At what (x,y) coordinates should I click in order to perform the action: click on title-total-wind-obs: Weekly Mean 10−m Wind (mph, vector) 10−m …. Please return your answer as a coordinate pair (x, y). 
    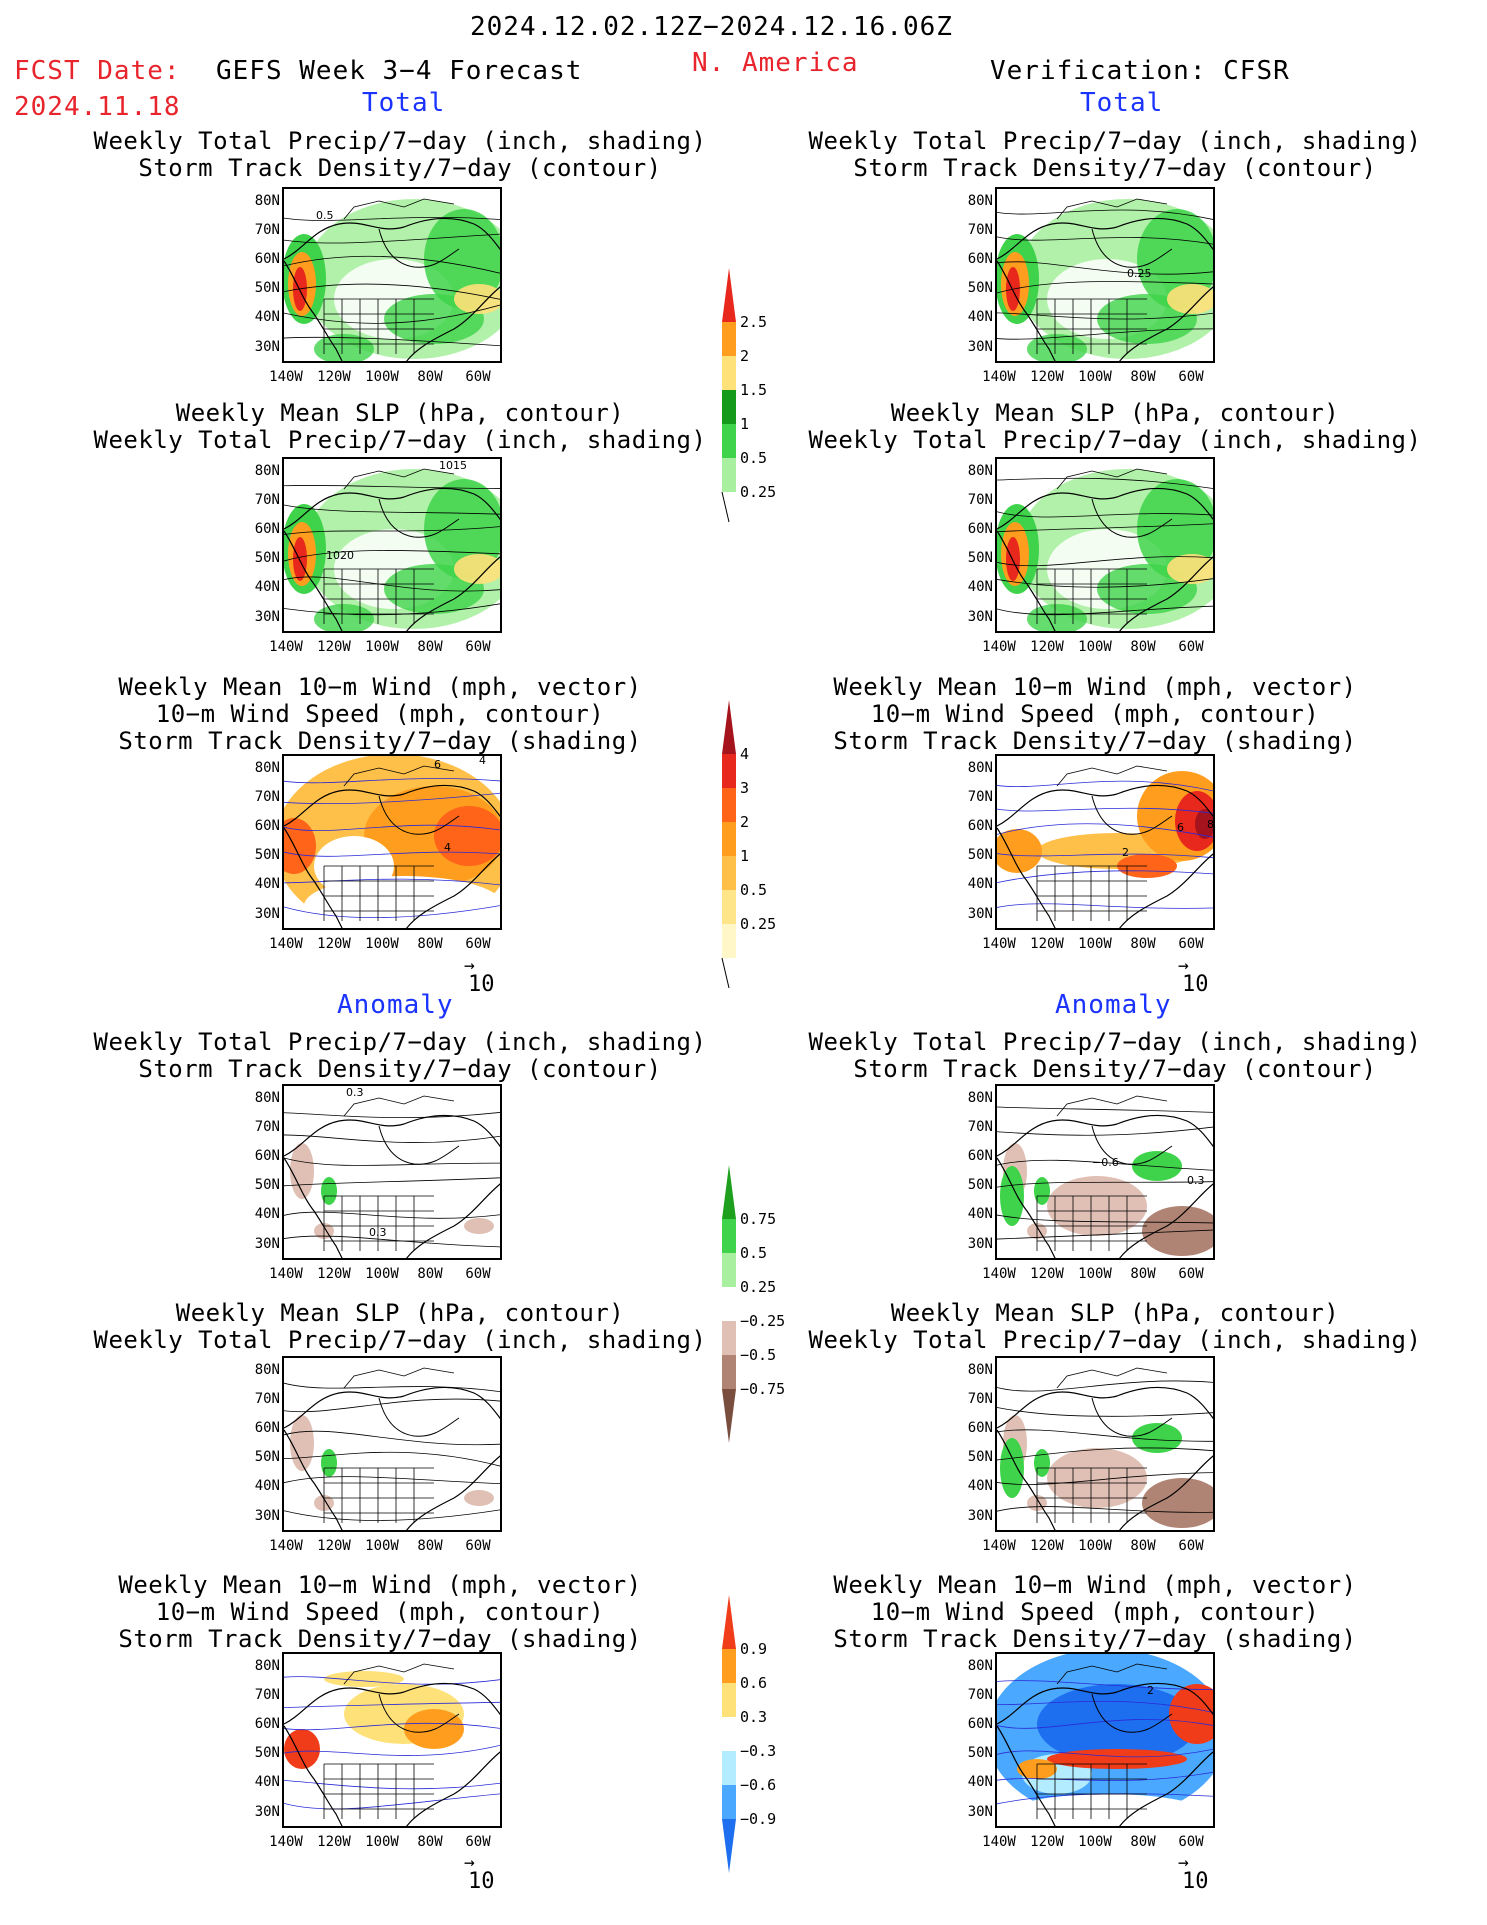
    Looking at the image, I should click on (1095, 714).